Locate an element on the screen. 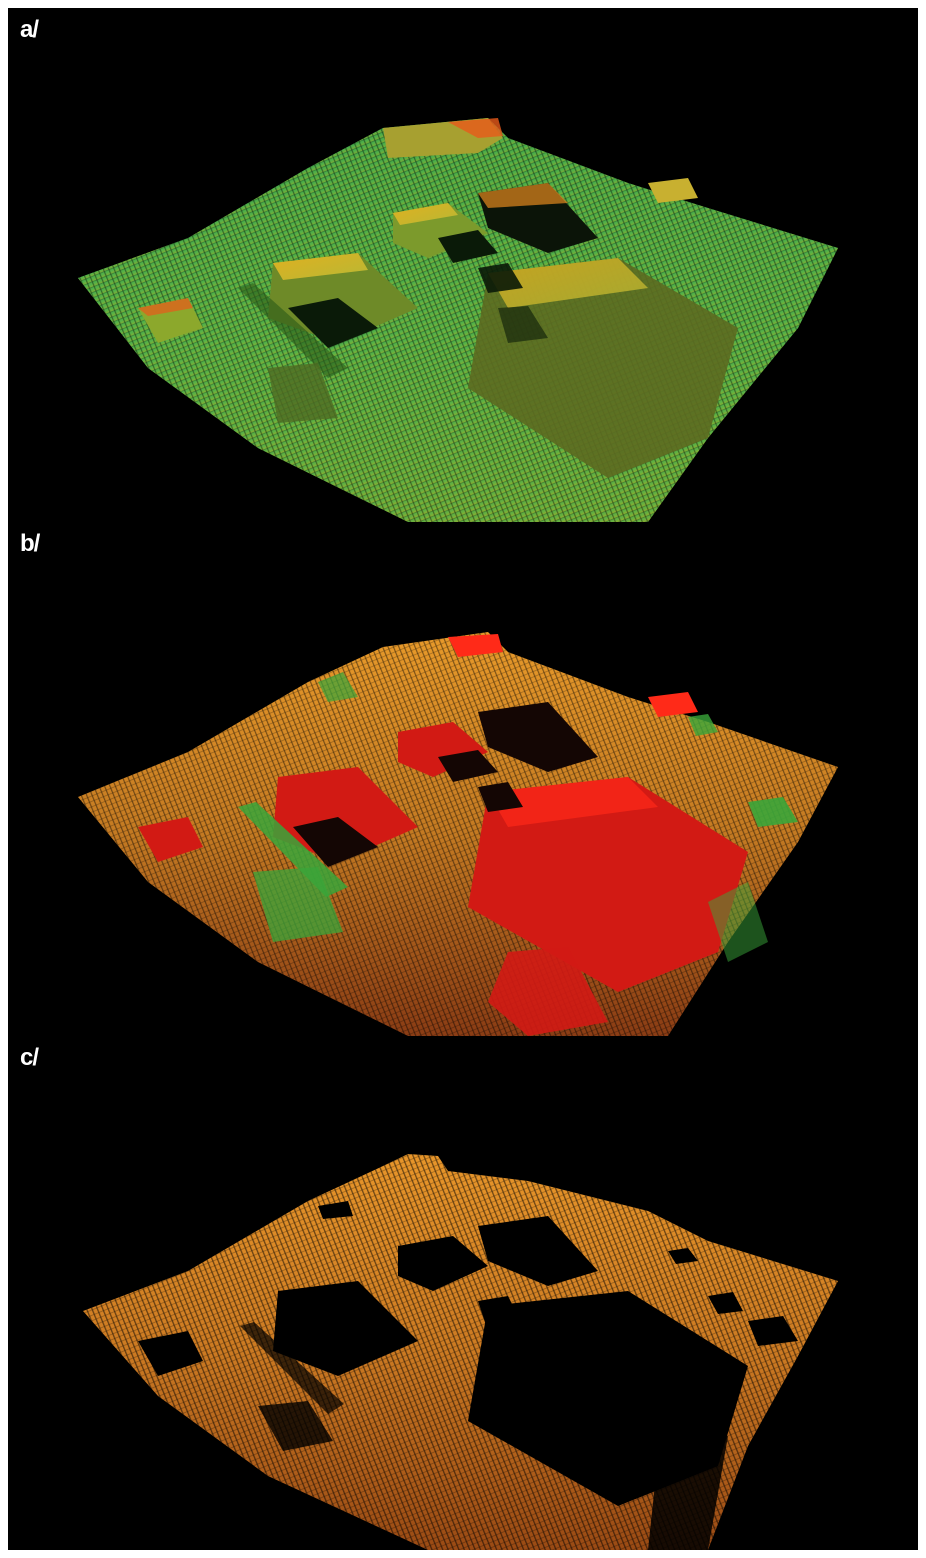 The width and height of the screenshot is (926, 1558). panel-label-b: b/ is located at coordinates (30, 543).